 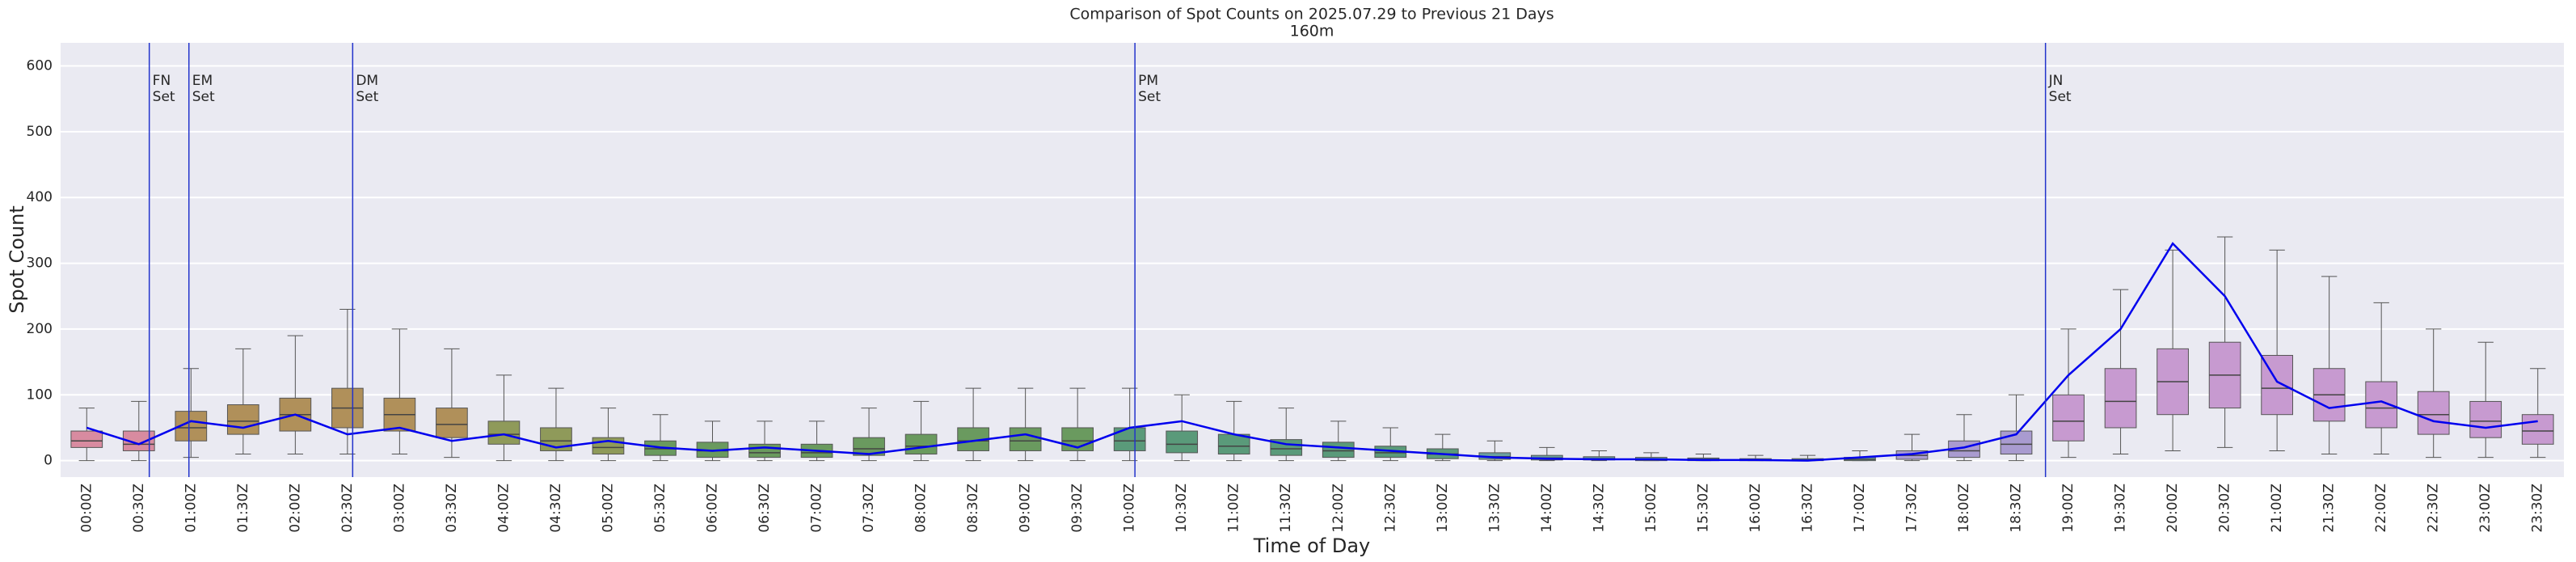 I want to click on x-tick-label: 18:30Z, so click(x=2017, y=508).